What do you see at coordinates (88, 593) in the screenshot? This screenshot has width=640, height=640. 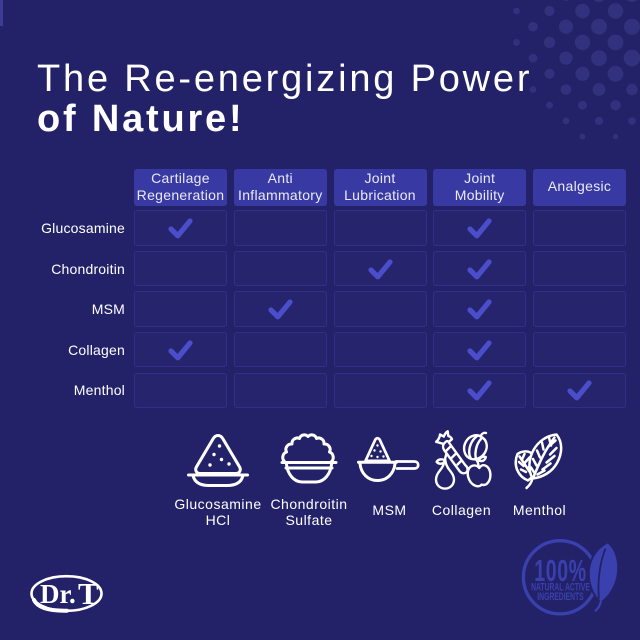 I see `svg-text: T` at bounding box center [88, 593].